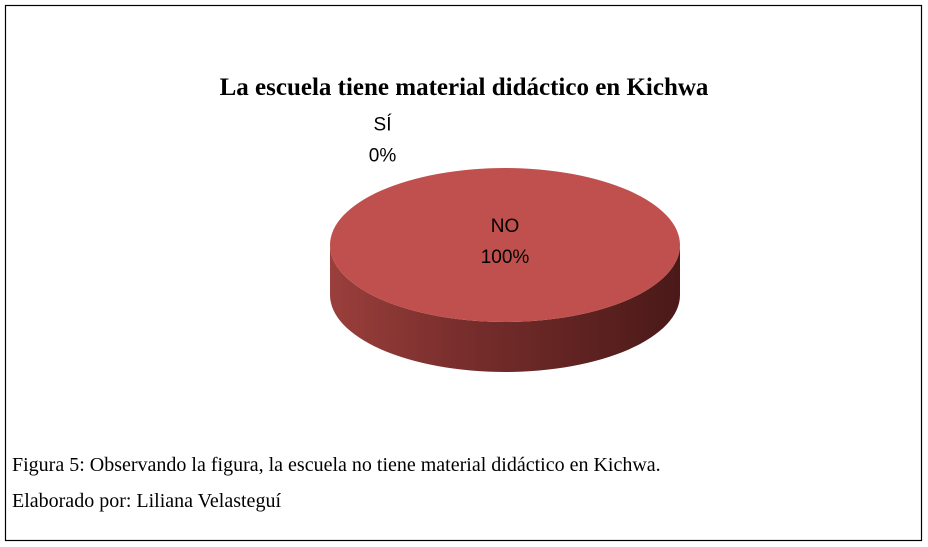 The image size is (928, 547). What do you see at coordinates (505, 226) in the screenshot?
I see `slice-label: NO` at bounding box center [505, 226].